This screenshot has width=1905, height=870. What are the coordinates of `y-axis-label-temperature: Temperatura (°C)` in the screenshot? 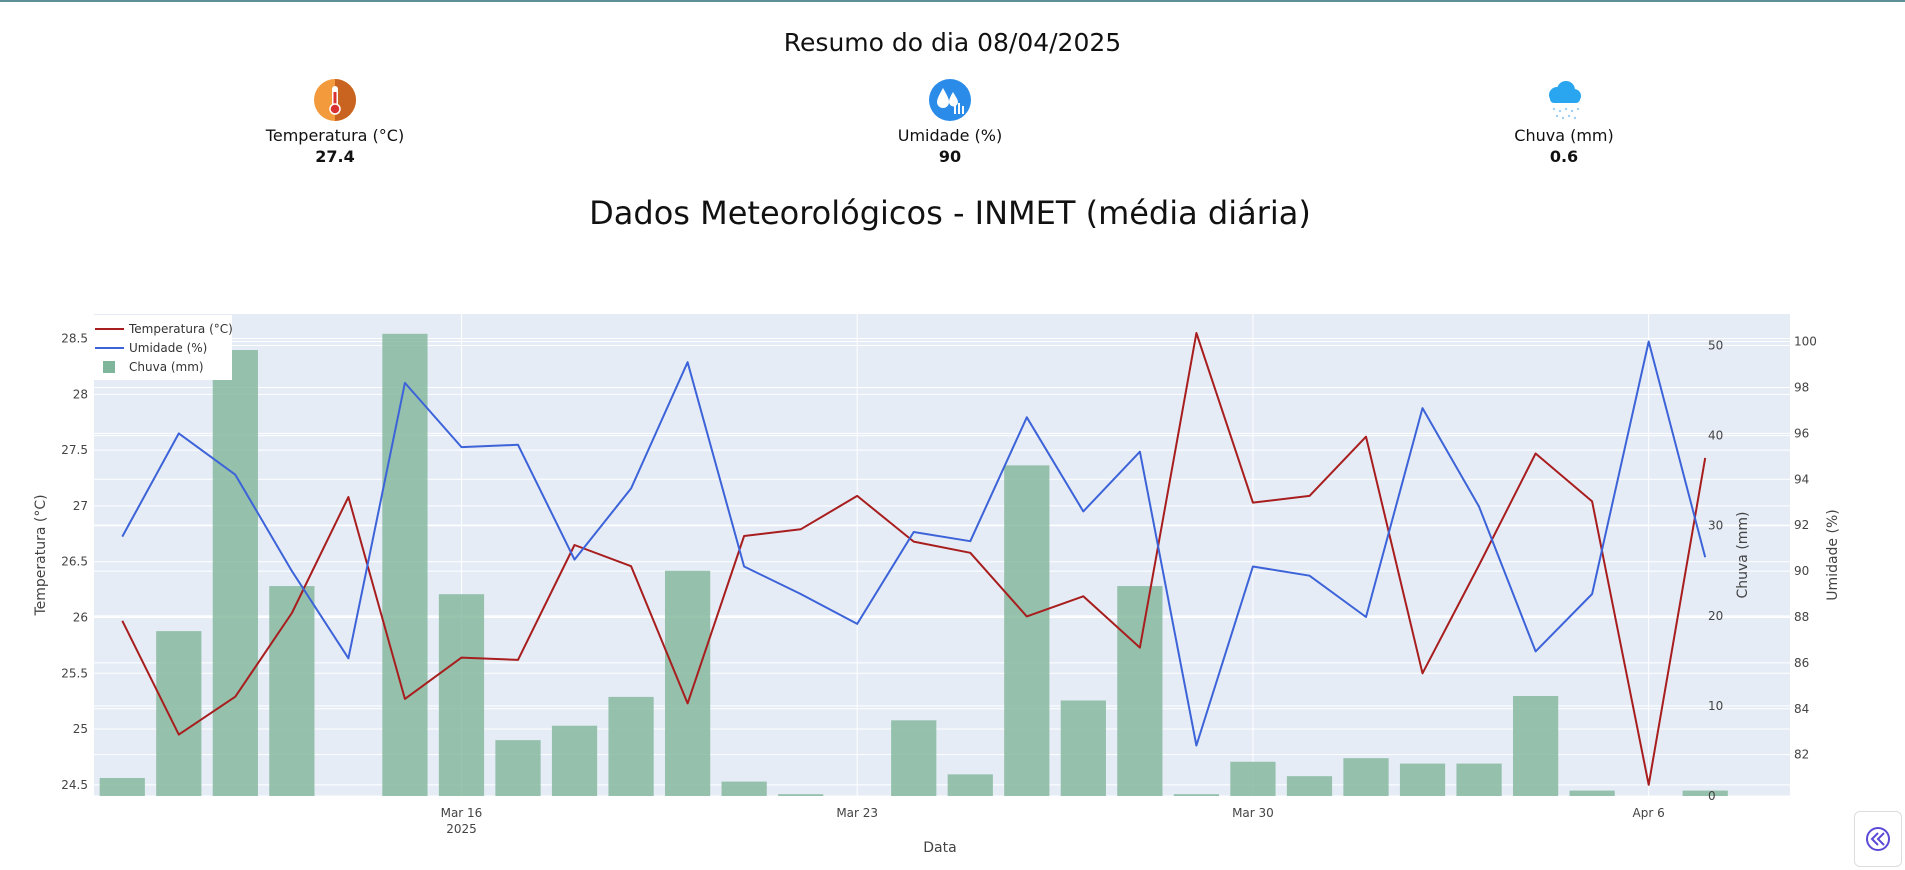 It's located at (41, 555).